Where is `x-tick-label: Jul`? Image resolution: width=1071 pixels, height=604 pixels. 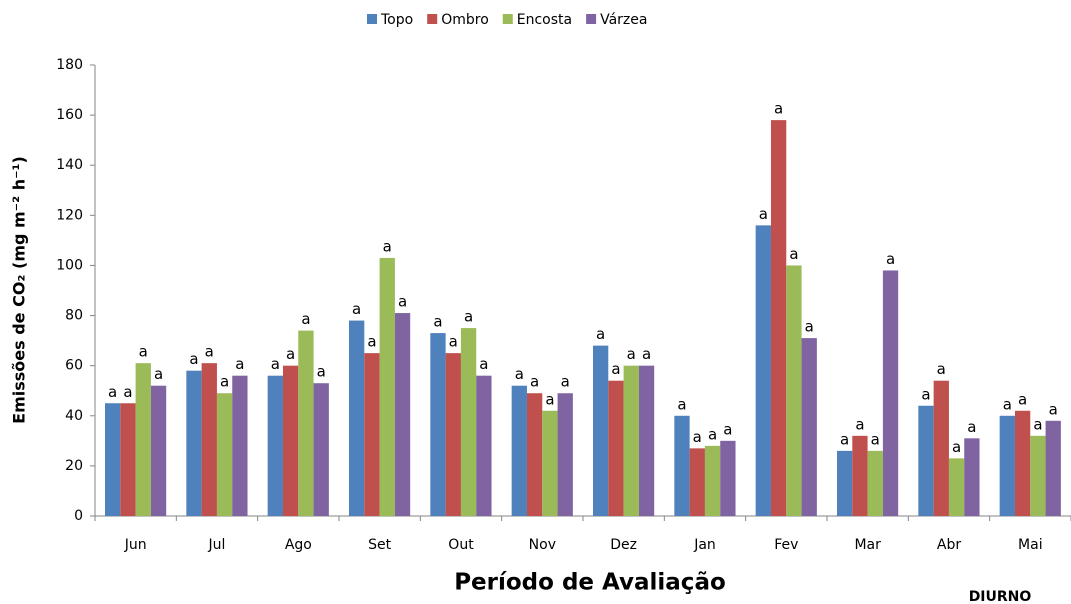
x-tick-label: Jul is located at coordinates (217, 545).